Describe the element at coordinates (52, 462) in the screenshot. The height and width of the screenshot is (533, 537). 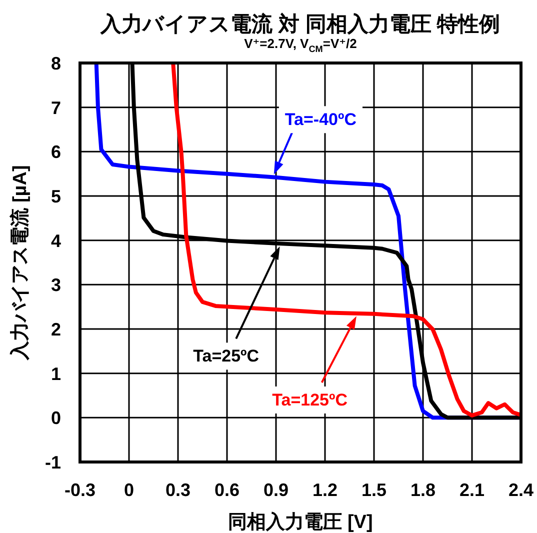
I see `y-tick-label: -1` at that location.